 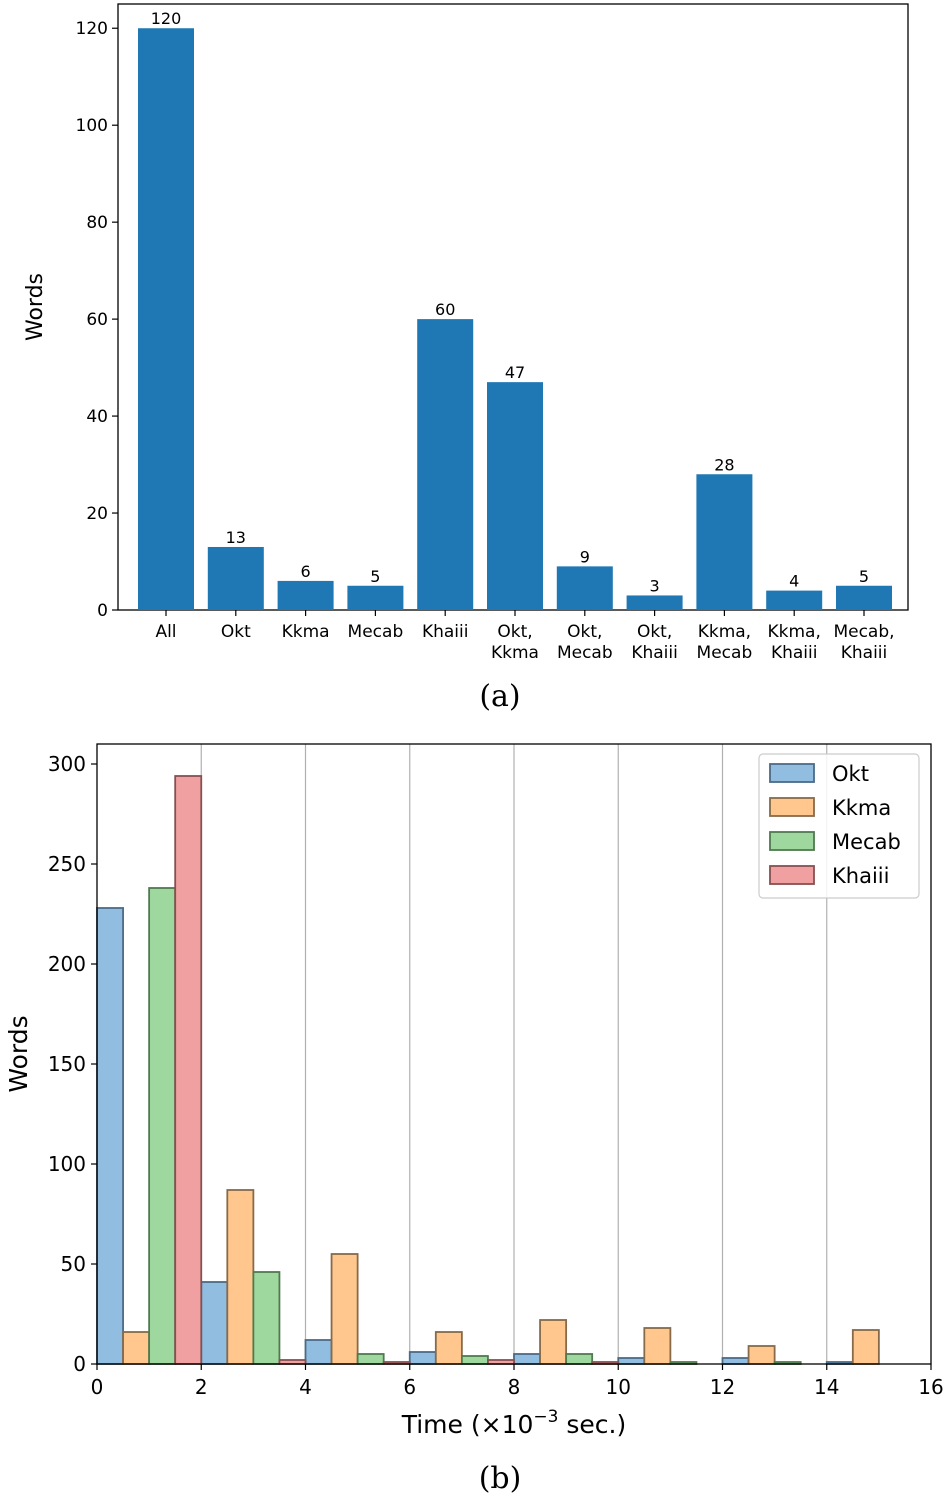 I want to click on bar-value-label: 6, so click(x=306, y=571).